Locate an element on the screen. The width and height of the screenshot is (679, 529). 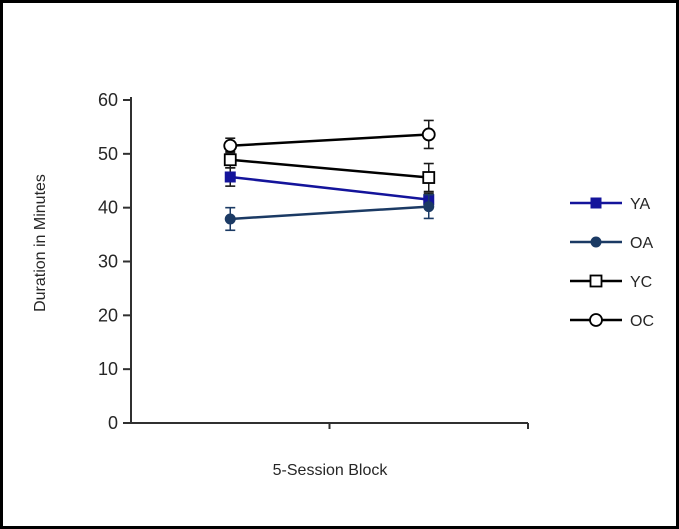
legend-label-YC: YC is located at coordinates (641, 282).